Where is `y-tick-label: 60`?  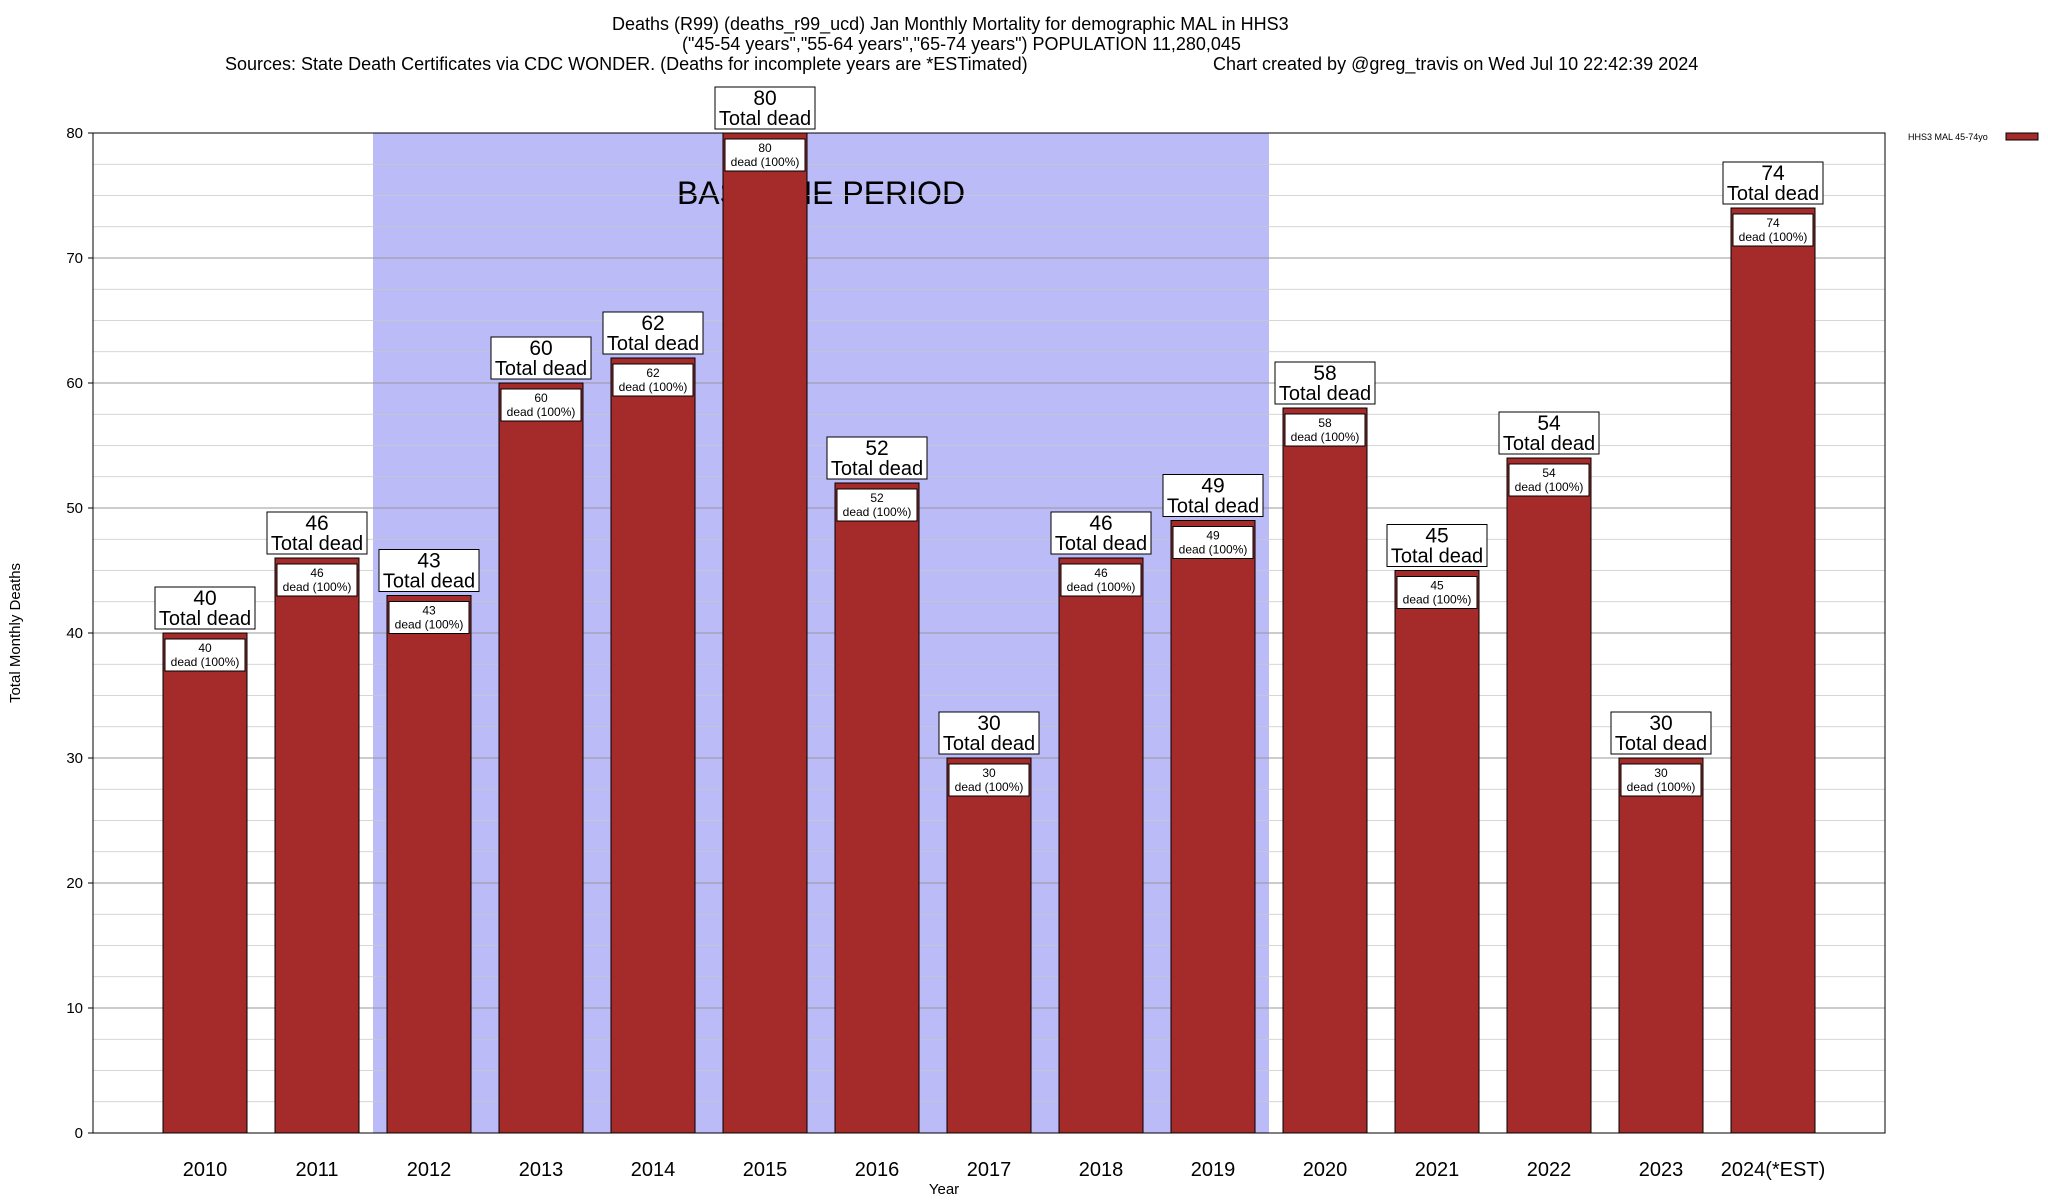
y-tick-label: 60 is located at coordinates (74, 383).